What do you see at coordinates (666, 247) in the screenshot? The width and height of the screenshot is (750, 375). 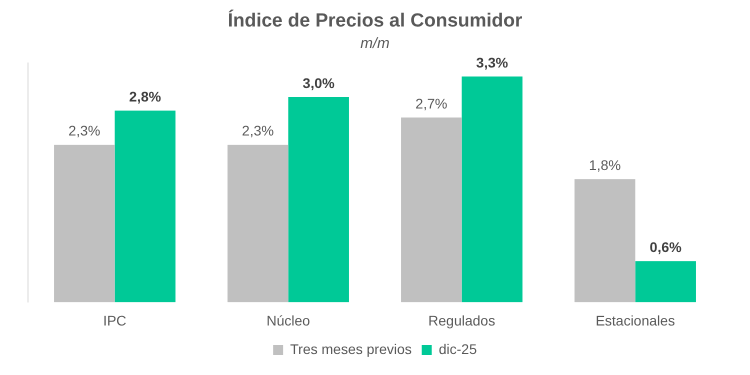 I see `data-label: 0,6%` at bounding box center [666, 247].